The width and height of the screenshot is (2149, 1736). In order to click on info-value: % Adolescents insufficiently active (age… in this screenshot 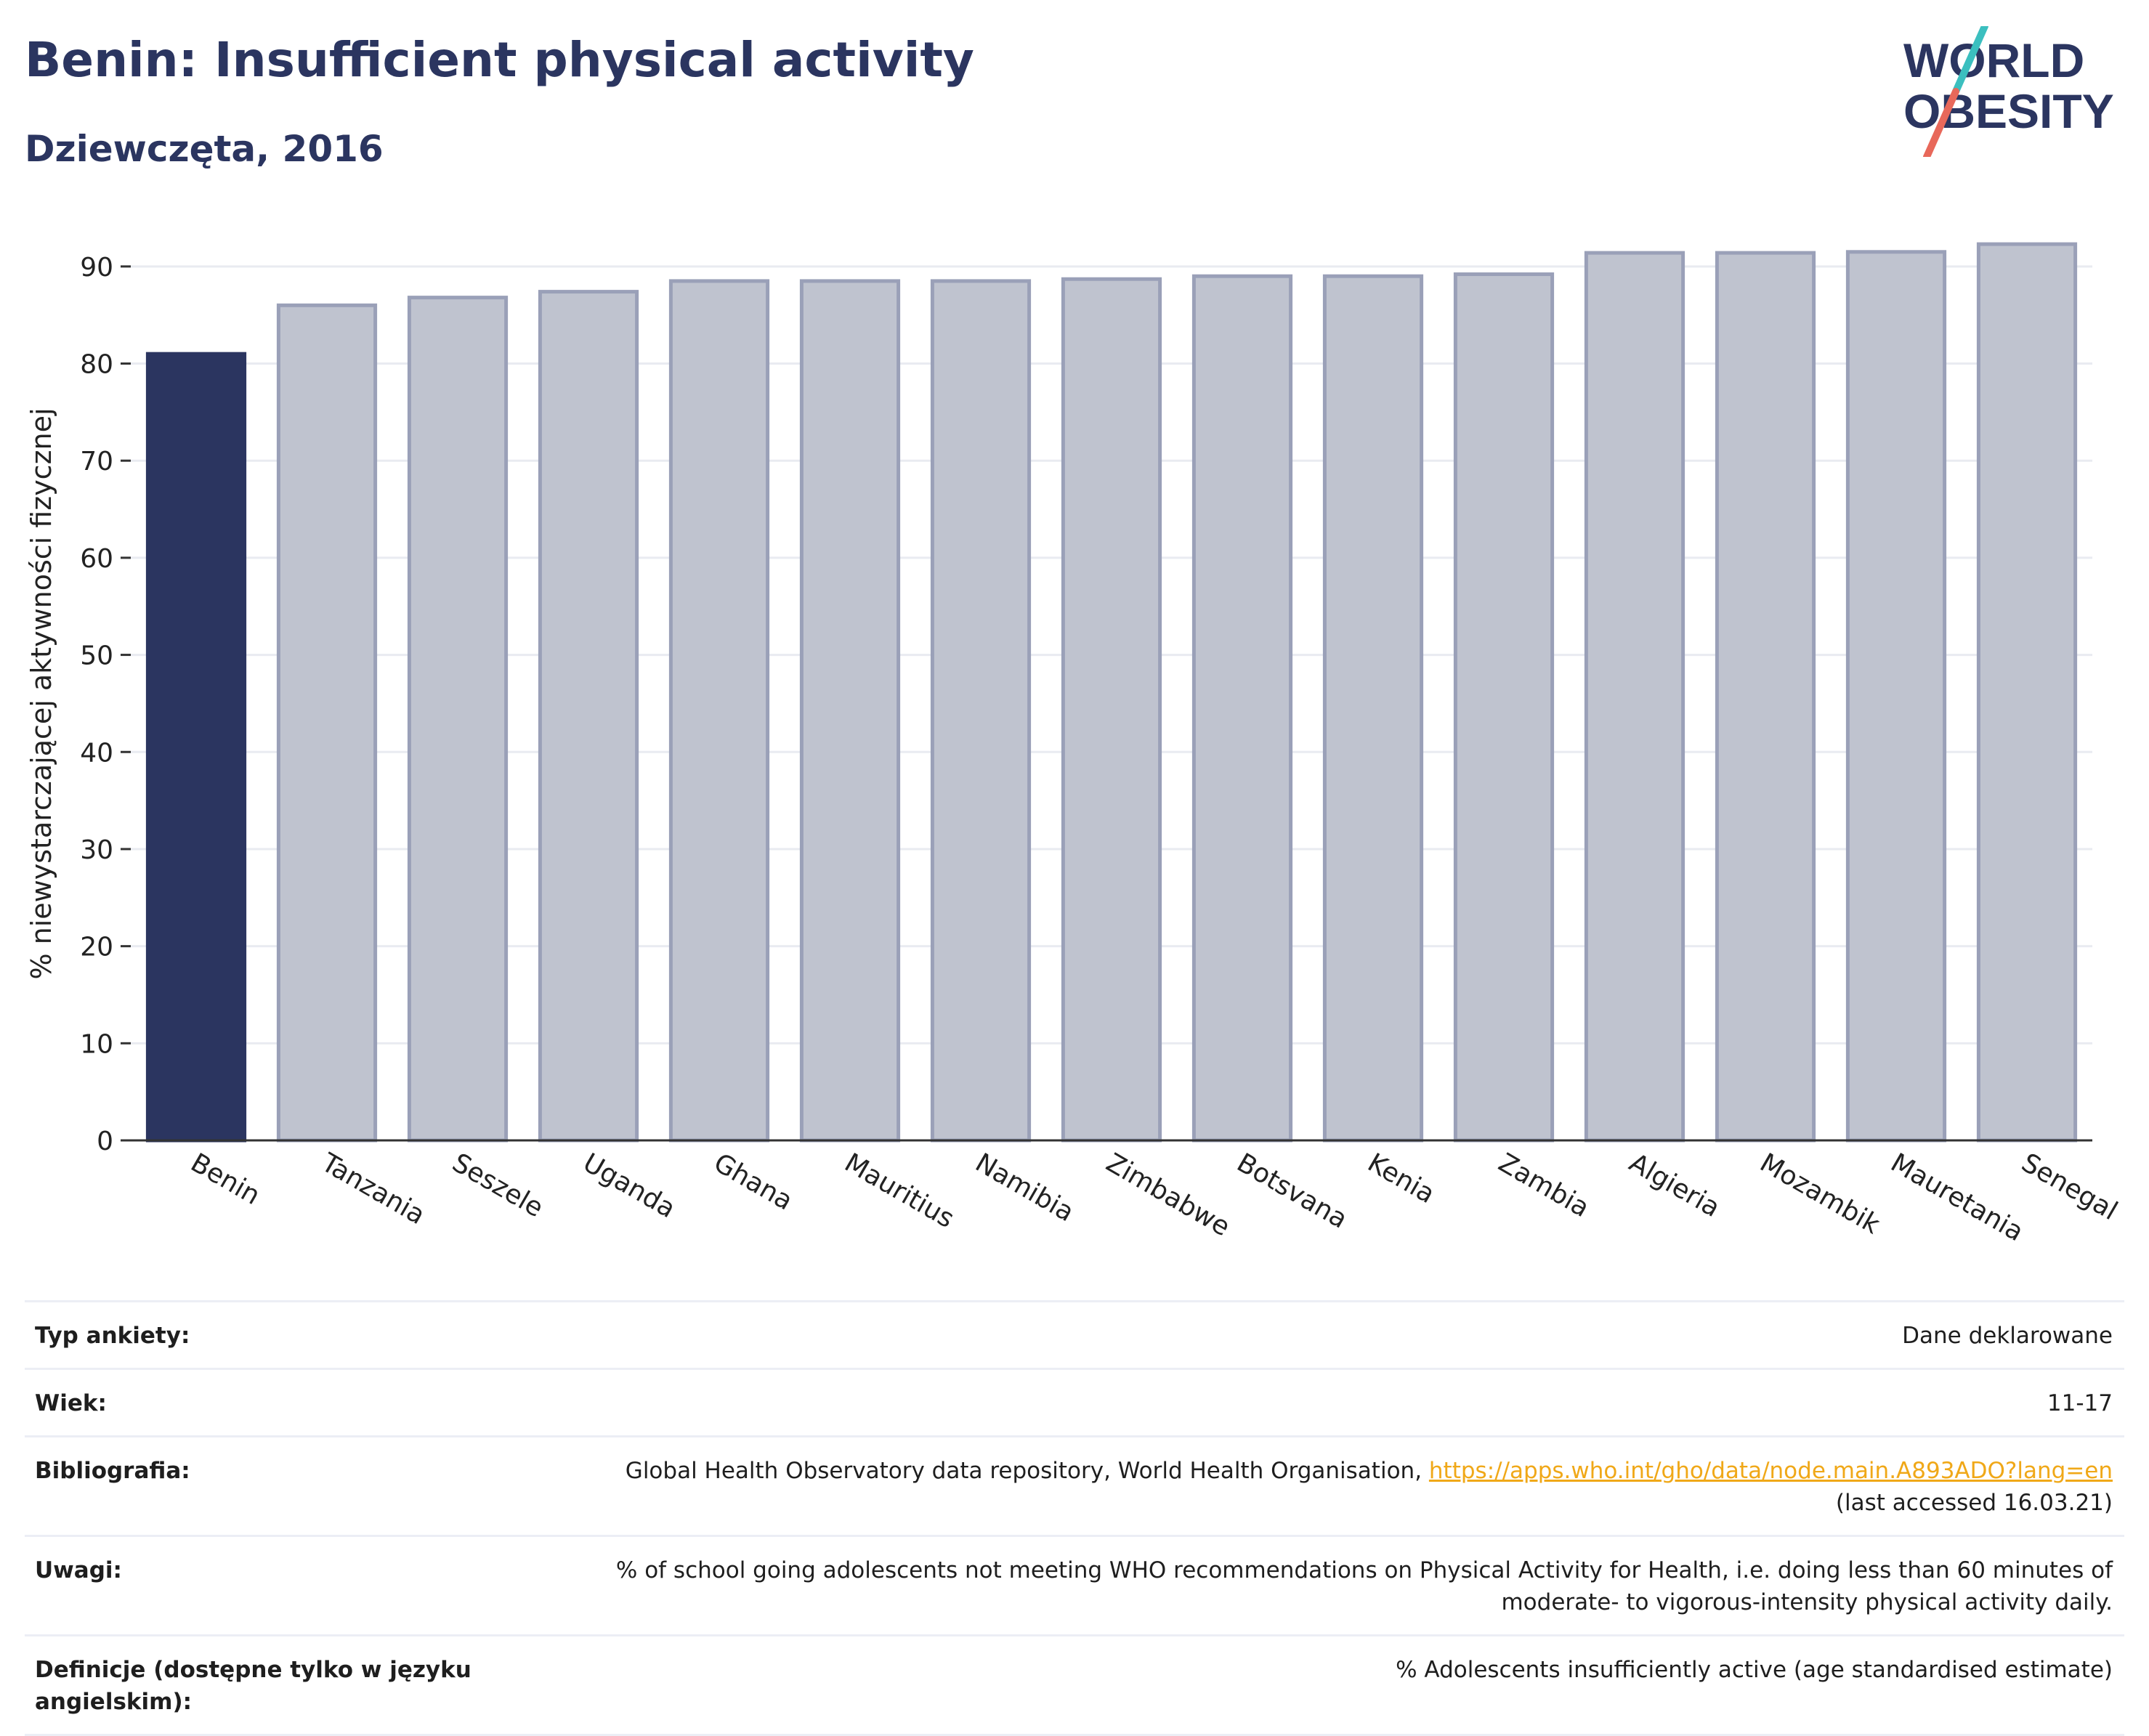, I will do `click(1754, 1670)`.